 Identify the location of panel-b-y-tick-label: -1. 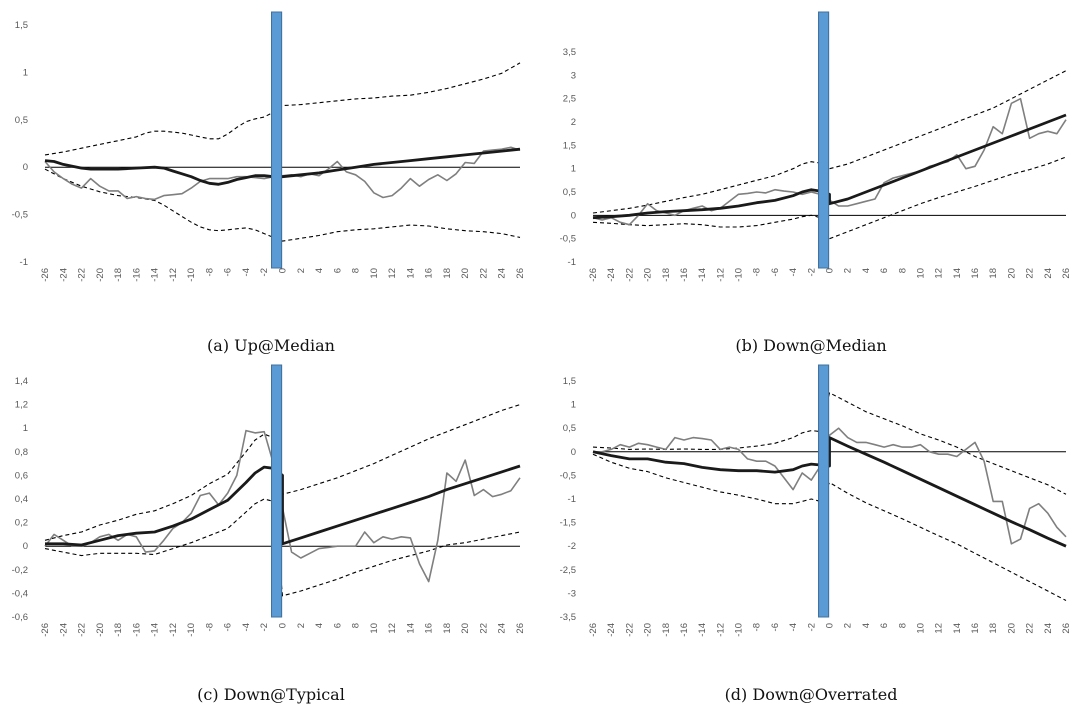
(572, 262).